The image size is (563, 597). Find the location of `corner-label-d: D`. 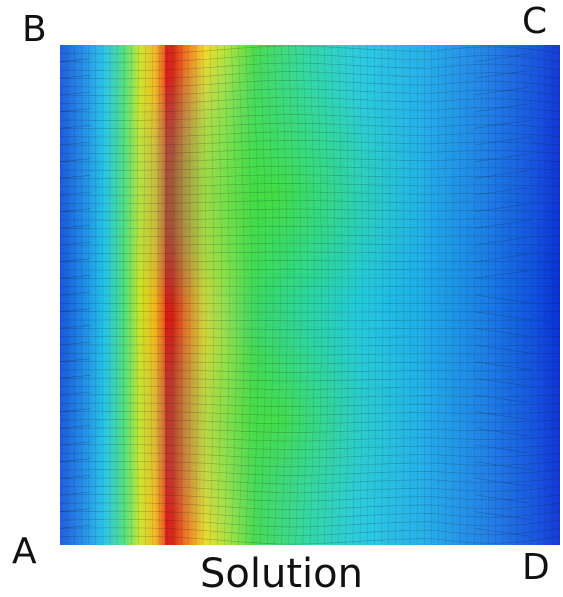

corner-label-d: D is located at coordinates (536, 568).